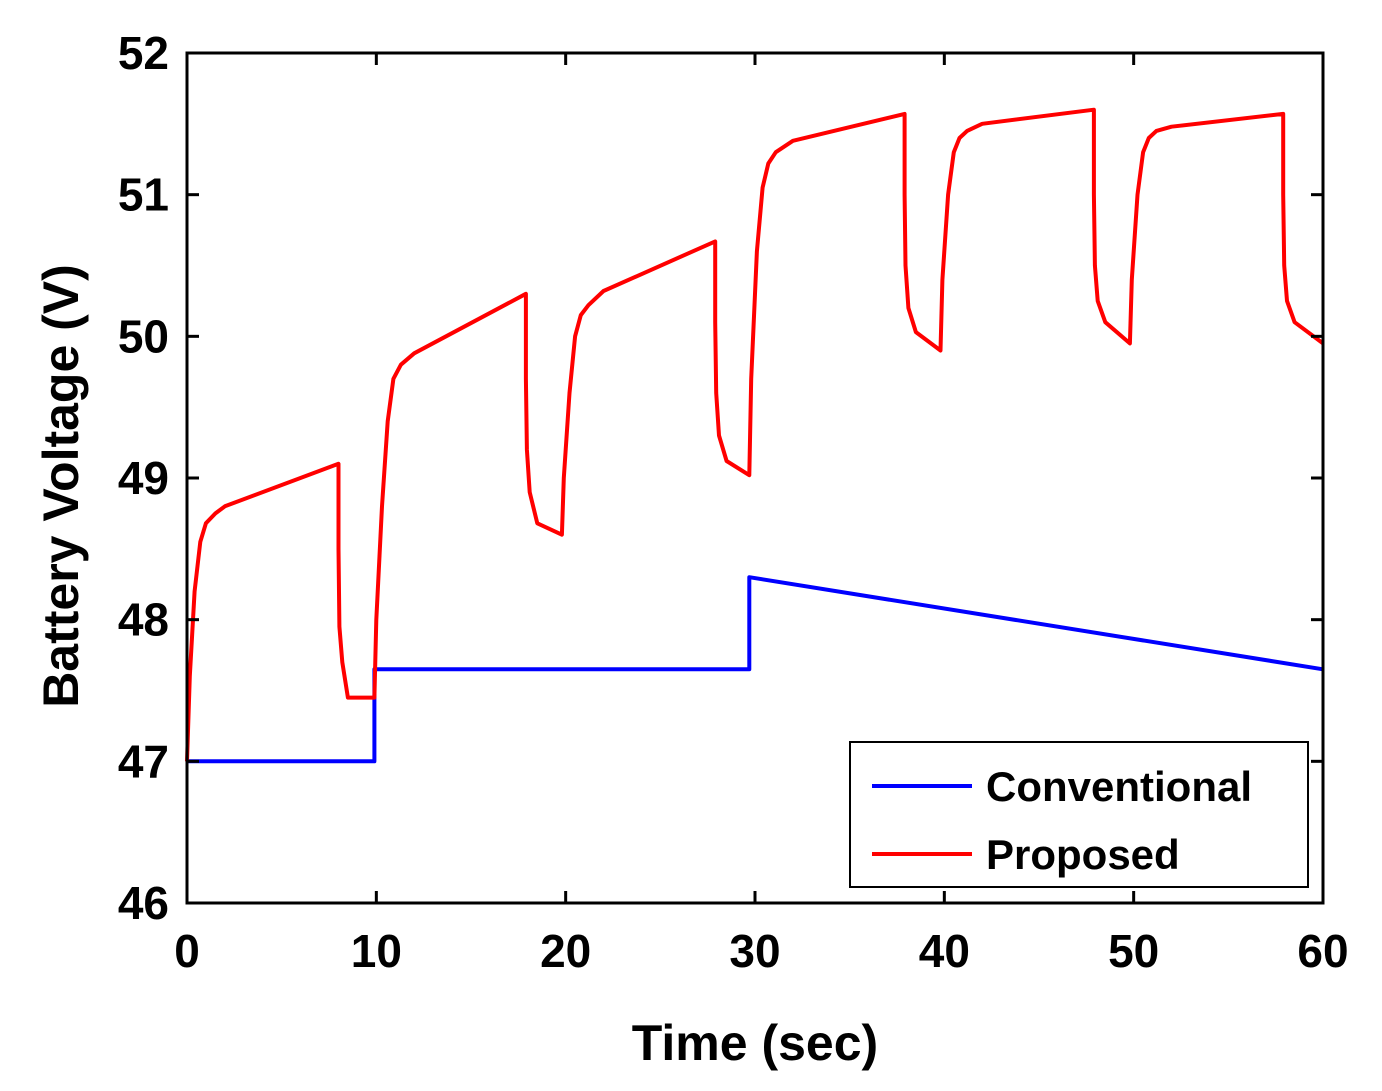 This screenshot has height=1091, width=1382. Describe the element at coordinates (376, 951) in the screenshot. I see `x-tick-label: 10` at that location.